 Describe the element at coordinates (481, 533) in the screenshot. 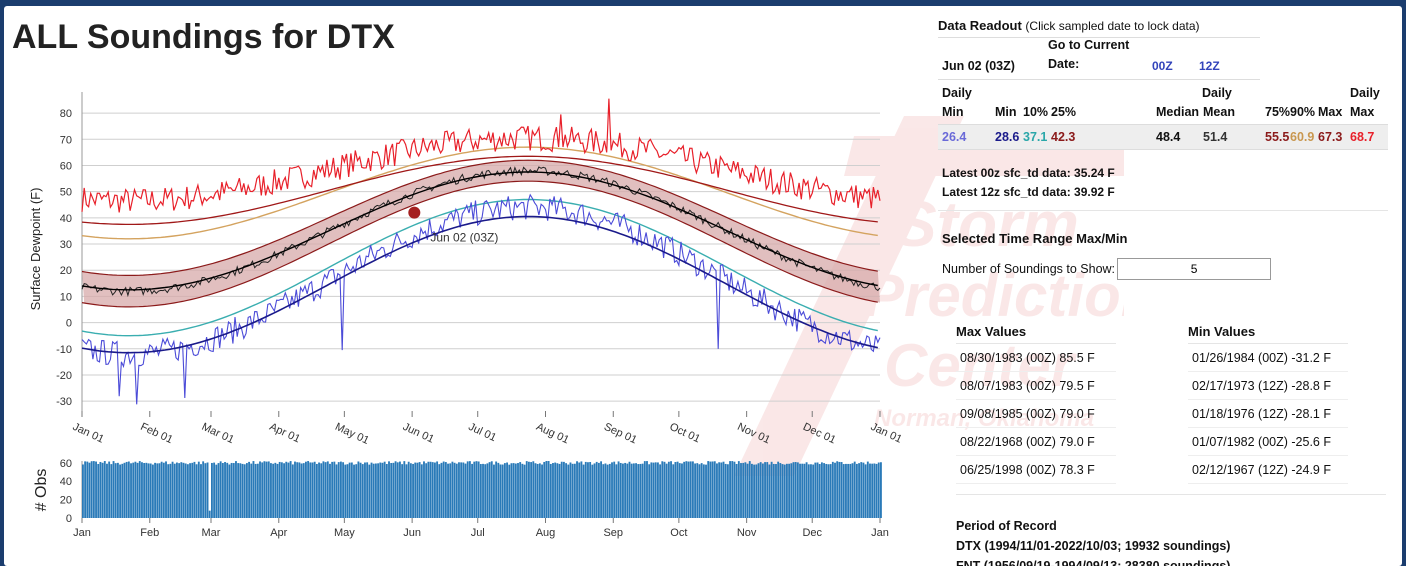

I see `obs-x-tick-labels: Jan Feb Mar Apr May Jun Jul Aug Sep Oct Nov Dec Jan` at that location.